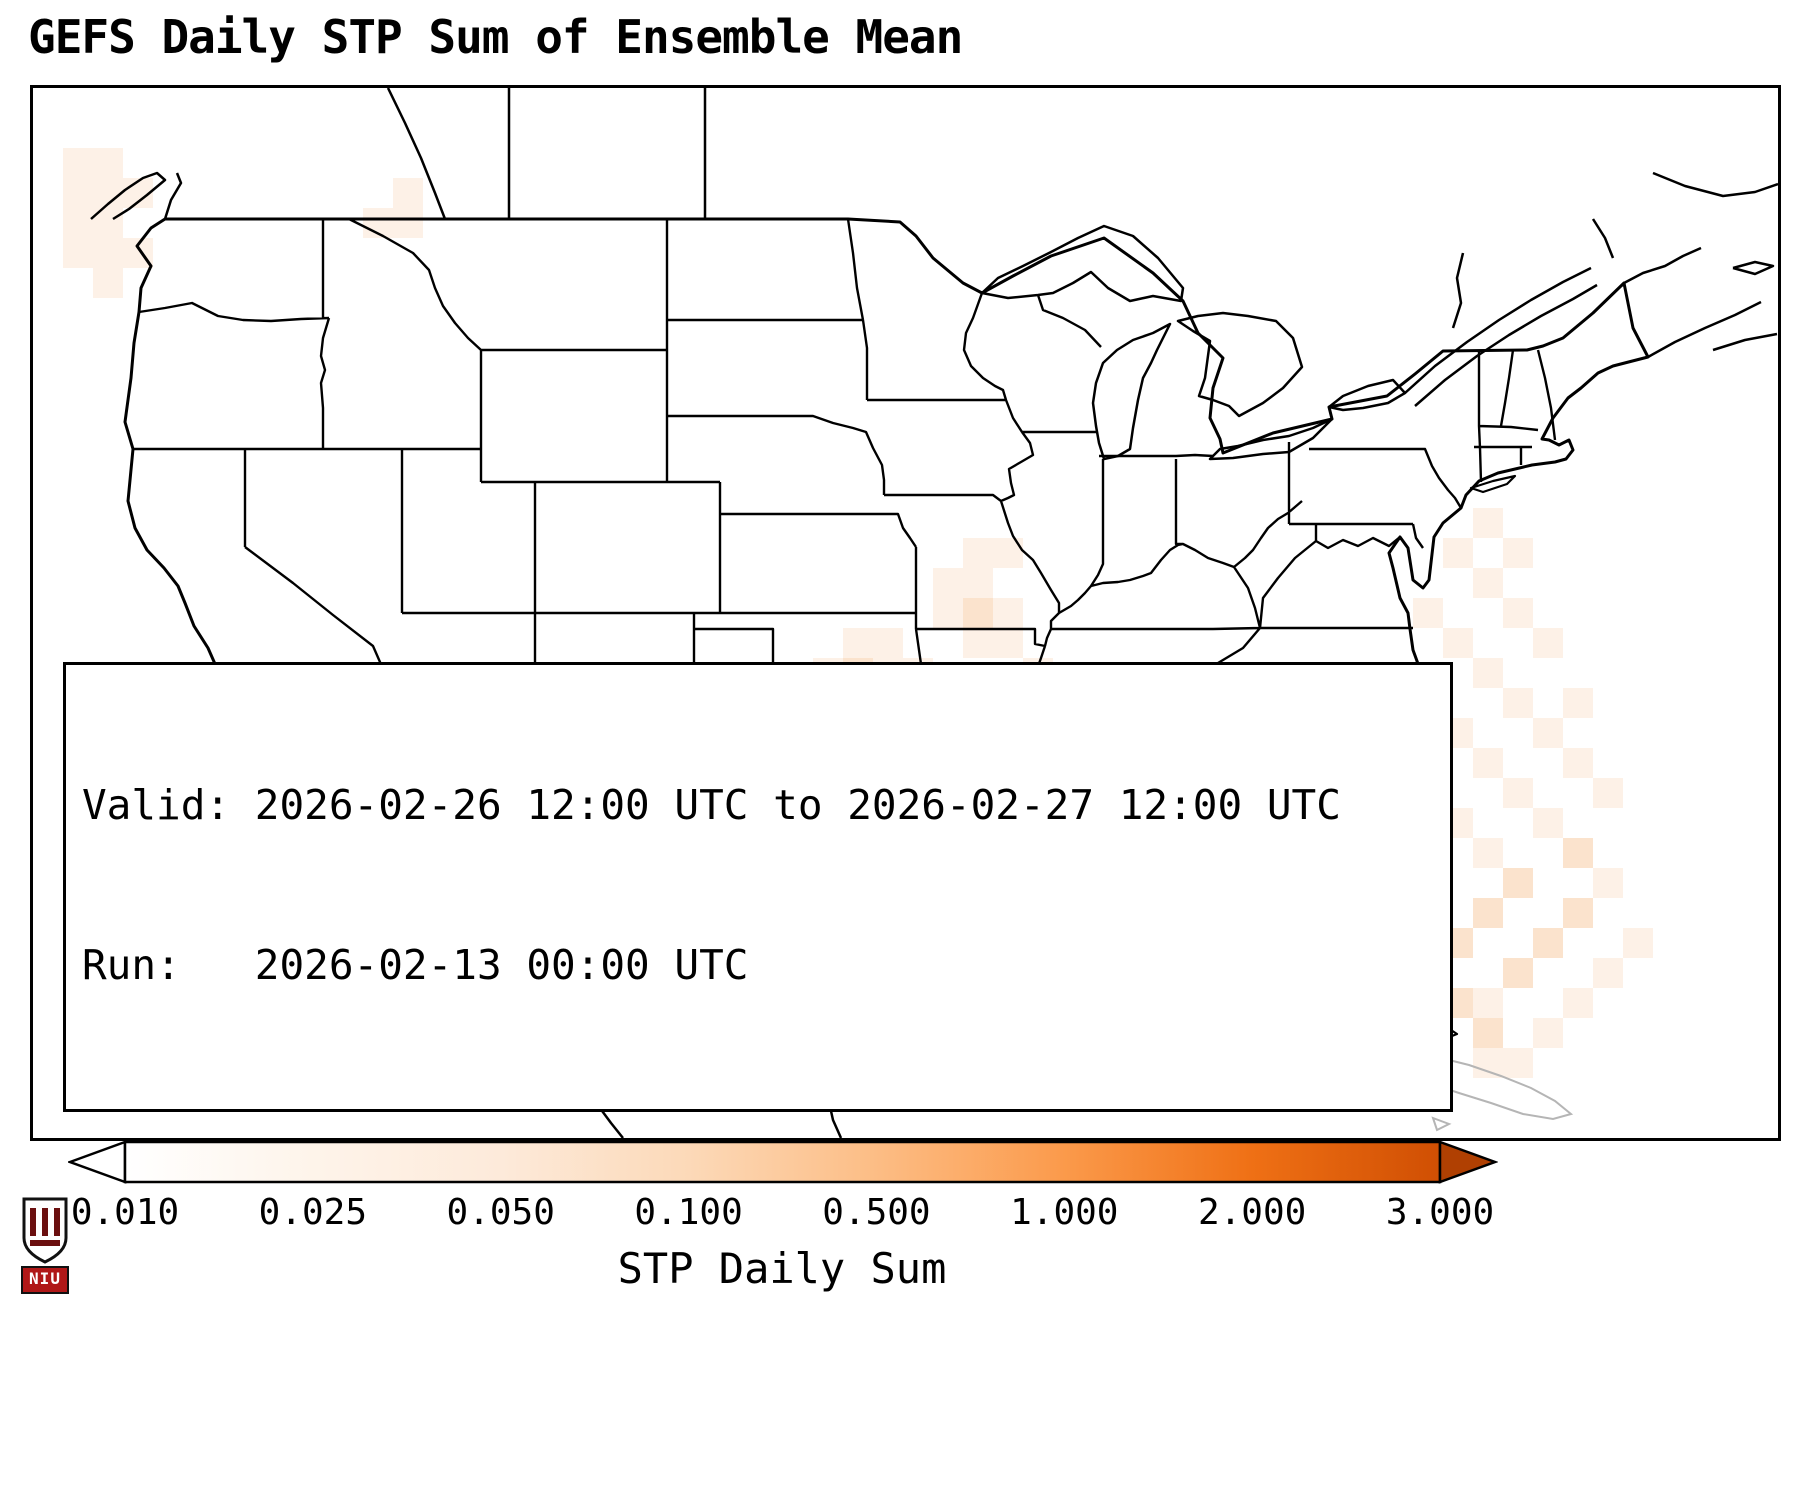 Image resolution: width=1803 pixels, height=1500 pixels. Describe the element at coordinates (1468, 1162) in the screenshot. I see `colorbar-over-arrow` at that location.